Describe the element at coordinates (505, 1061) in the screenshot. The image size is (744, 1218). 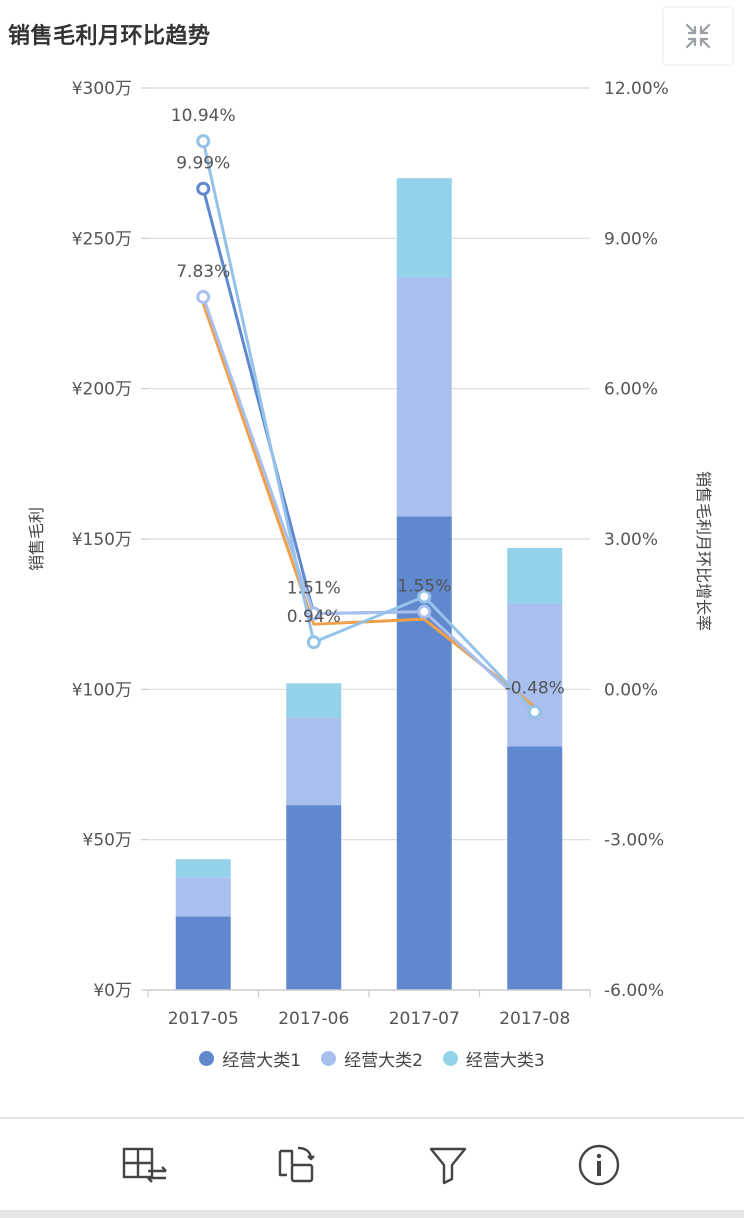
I see `legend-label: 经营大类3` at that location.